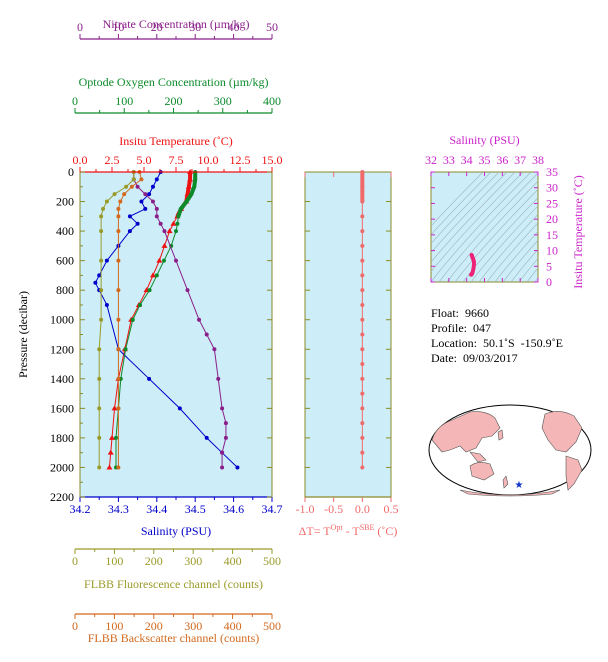  I want to click on ts-temperature-tick-label: 15, so click(552, 235).